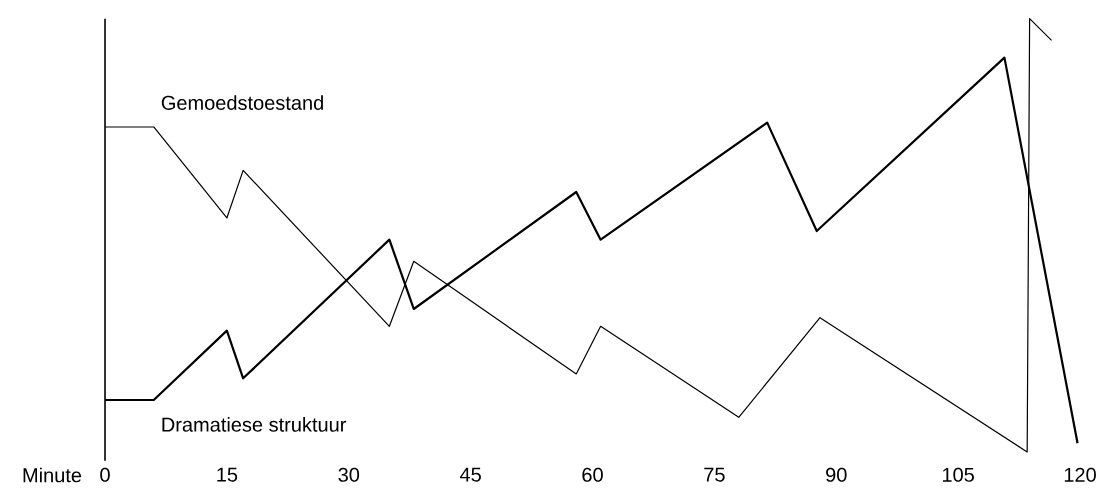 Image resolution: width=1109 pixels, height=492 pixels. I want to click on x-tick-label: 60, so click(592, 474).